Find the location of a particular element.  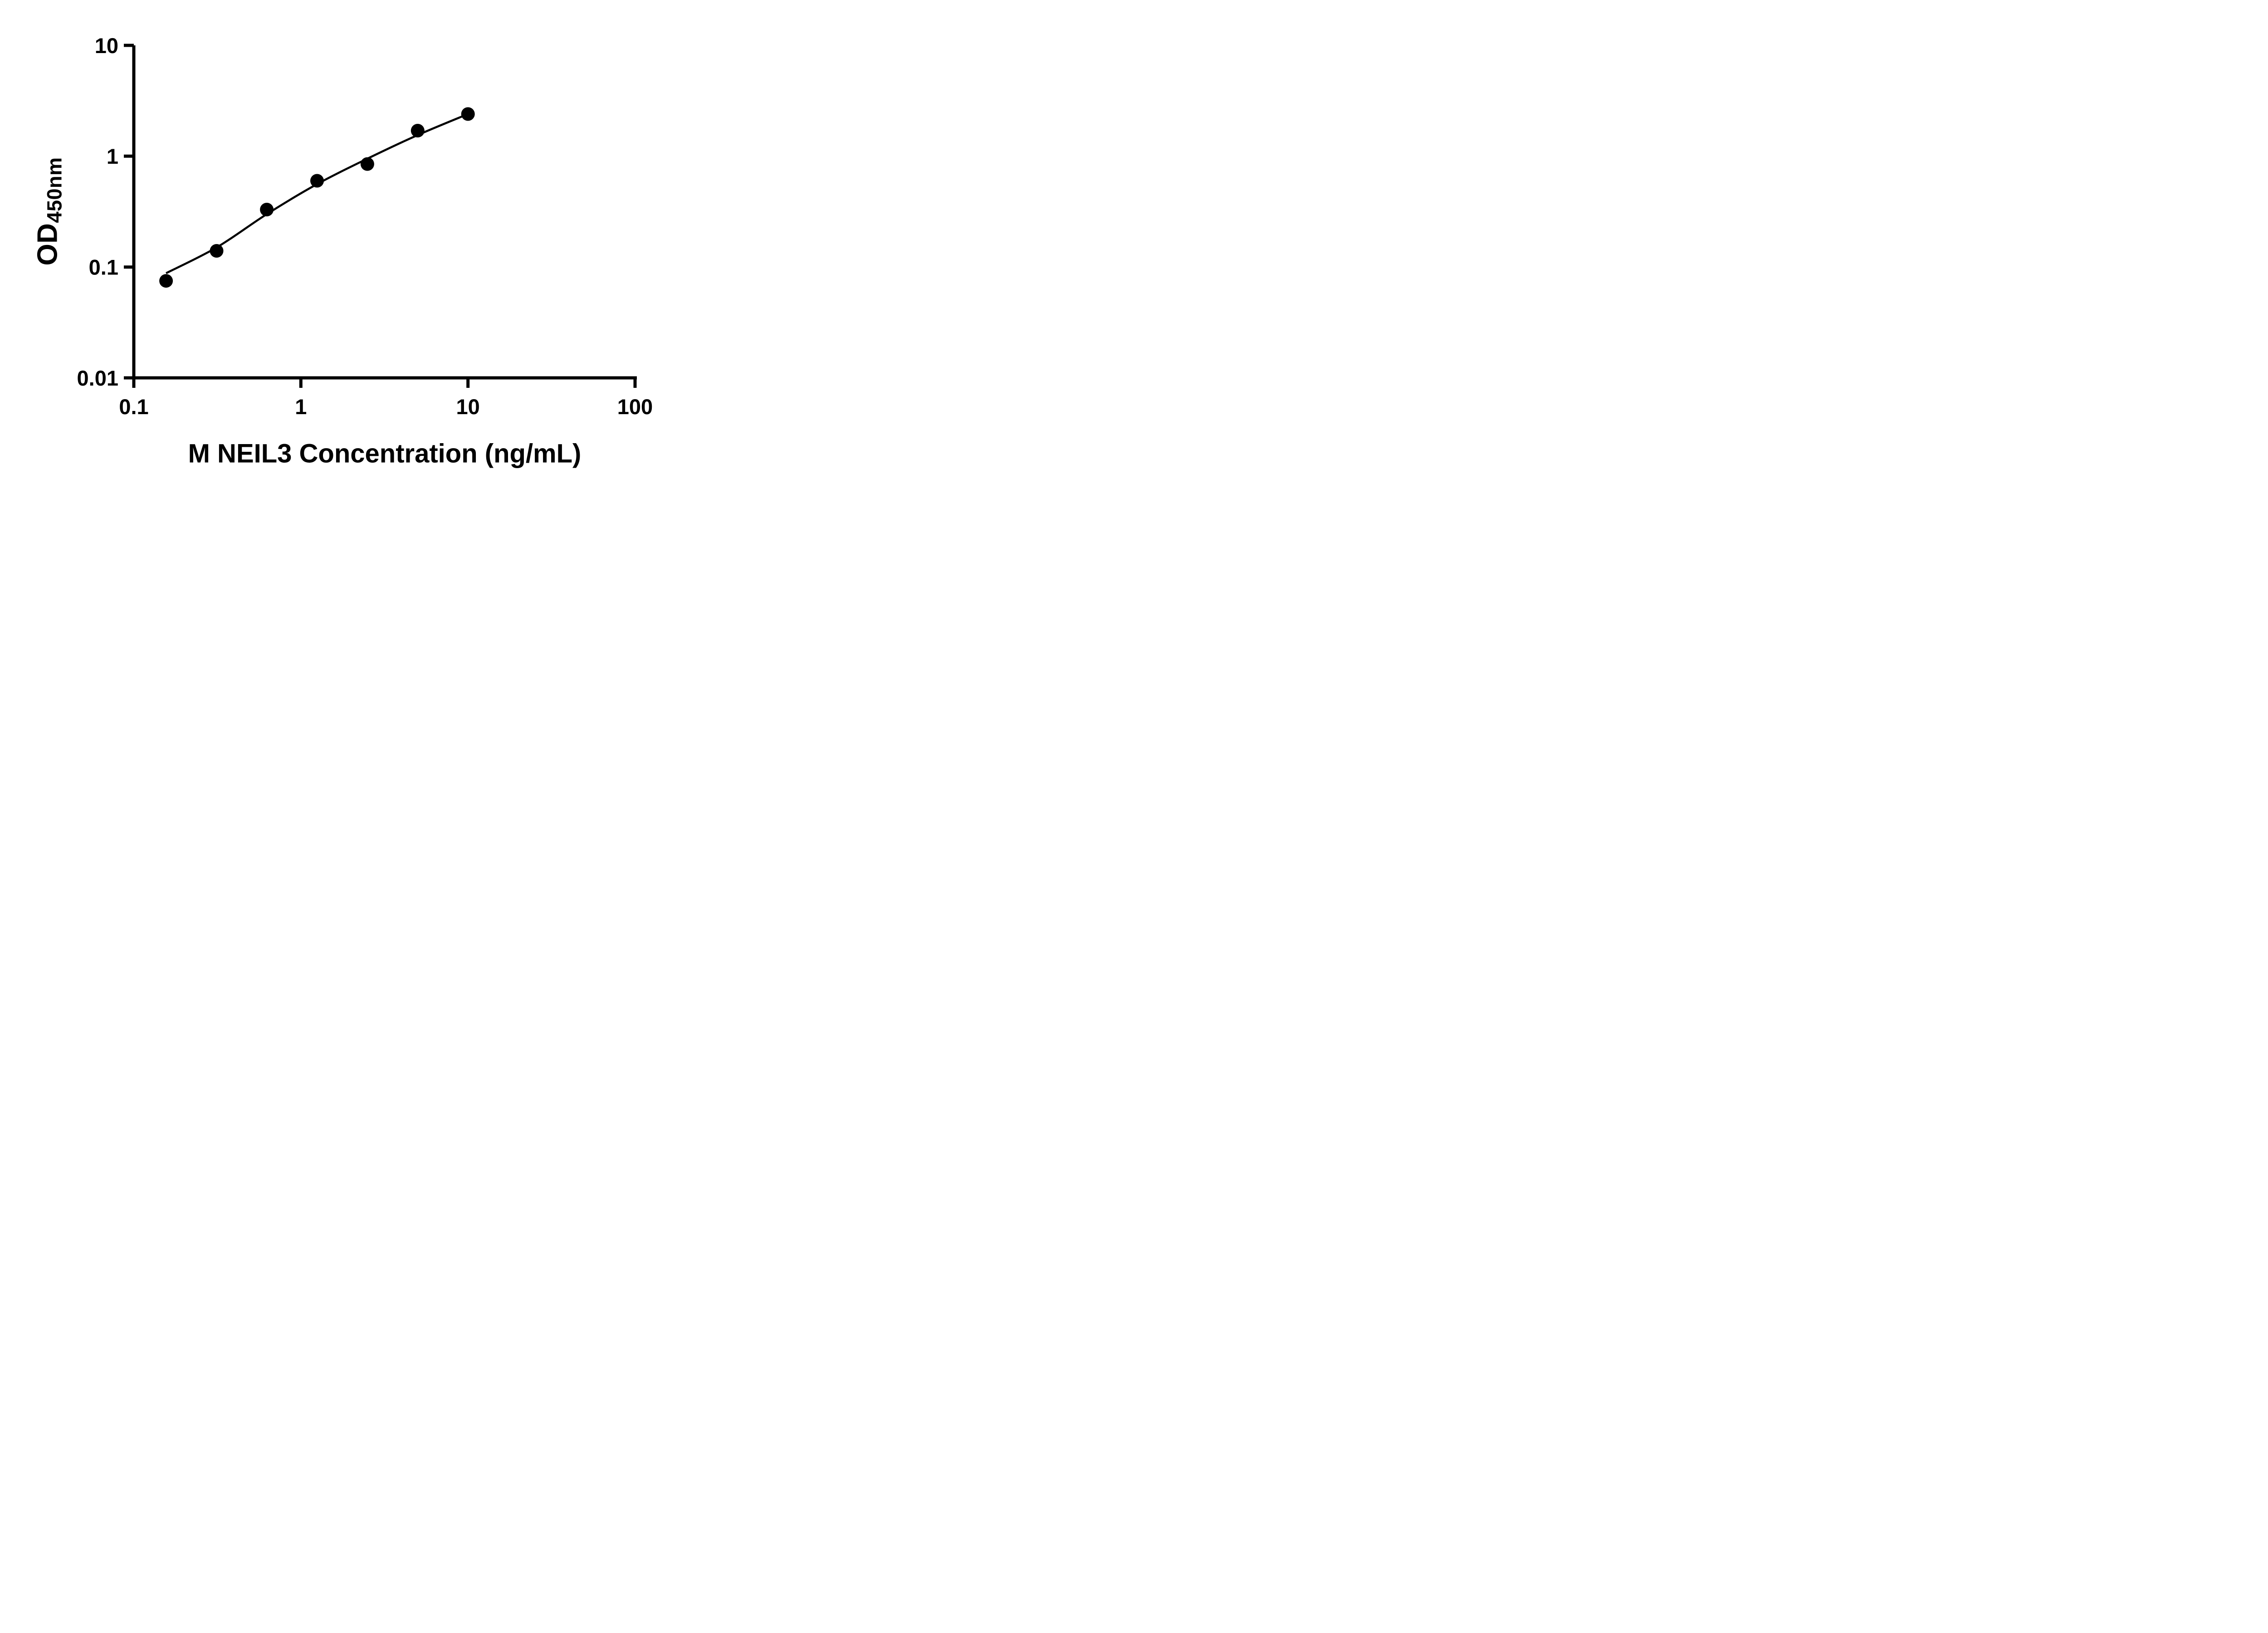

y-axis-title: OD450nm is located at coordinates (49, 211).